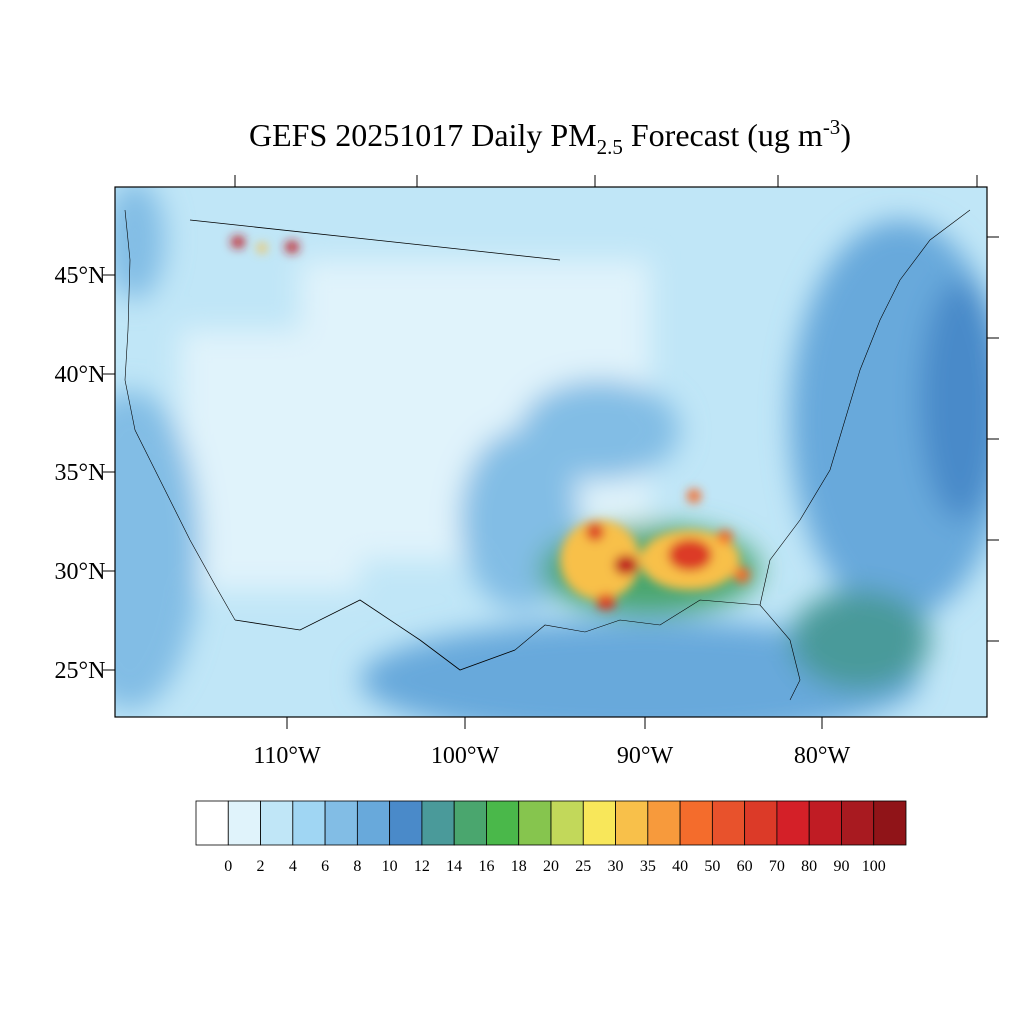 Image resolution: width=1024 pixels, height=1024 pixels. What do you see at coordinates (519, 866) in the screenshot?
I see `colorbar-label: 18` at bounding box center [519, 866].